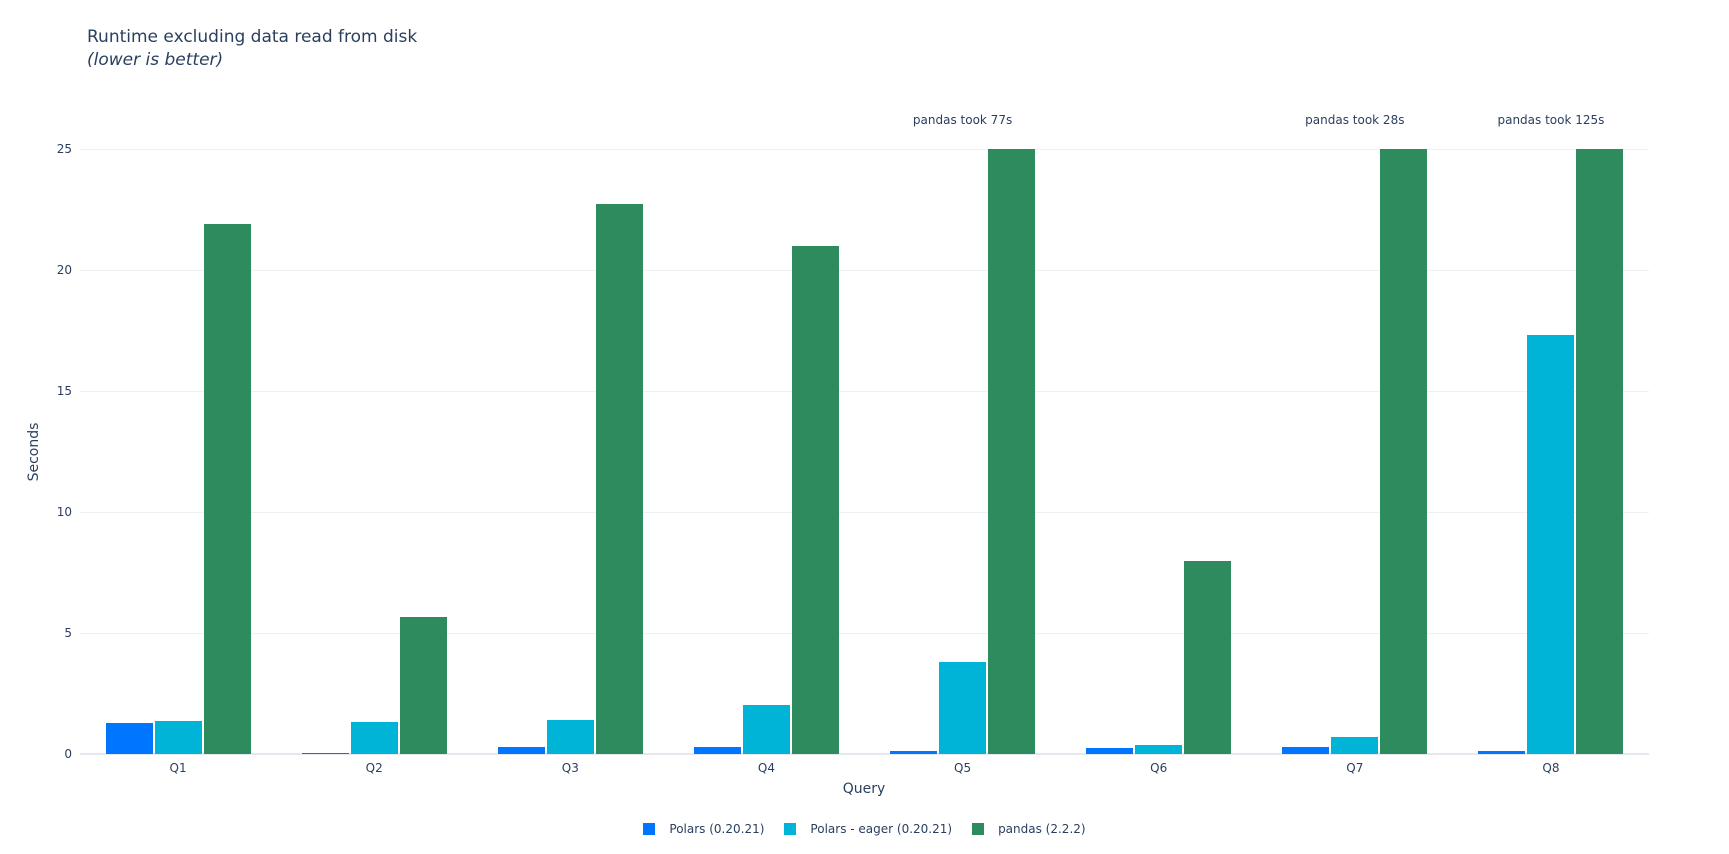 The image size is (1729, 854). I want to click on x-tick-label: Q5, so click(963, 768).